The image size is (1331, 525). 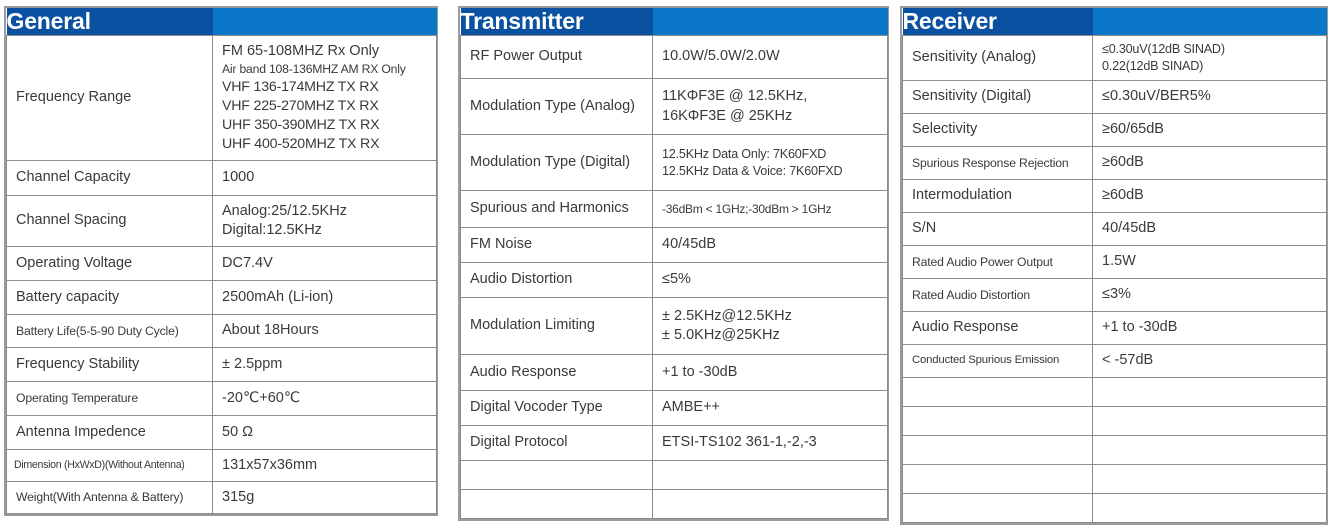 I want to click on table-row: Operating Temperature -20℃+60℃, so click(x=221, y=399).